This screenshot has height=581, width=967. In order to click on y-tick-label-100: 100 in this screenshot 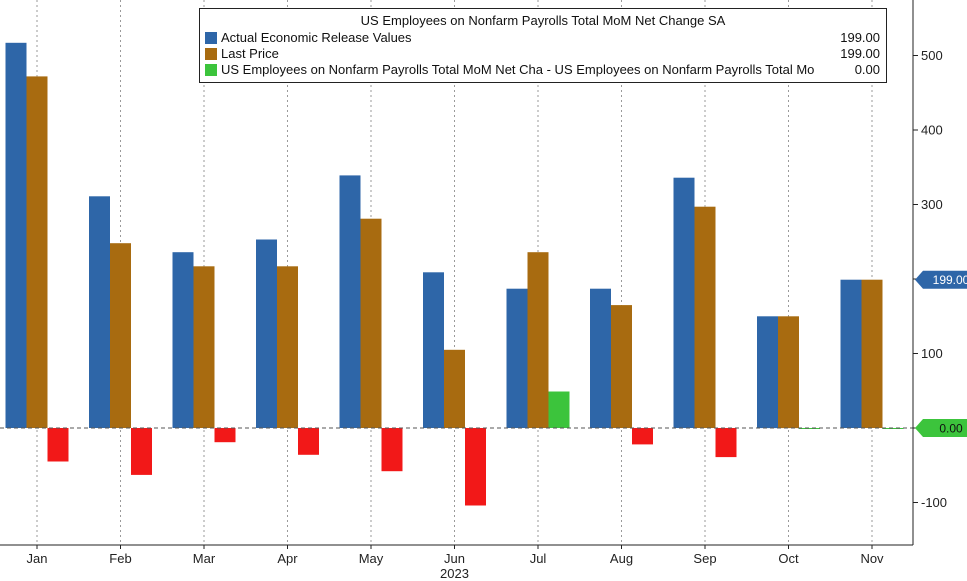, I will do `click(932, 353)`.